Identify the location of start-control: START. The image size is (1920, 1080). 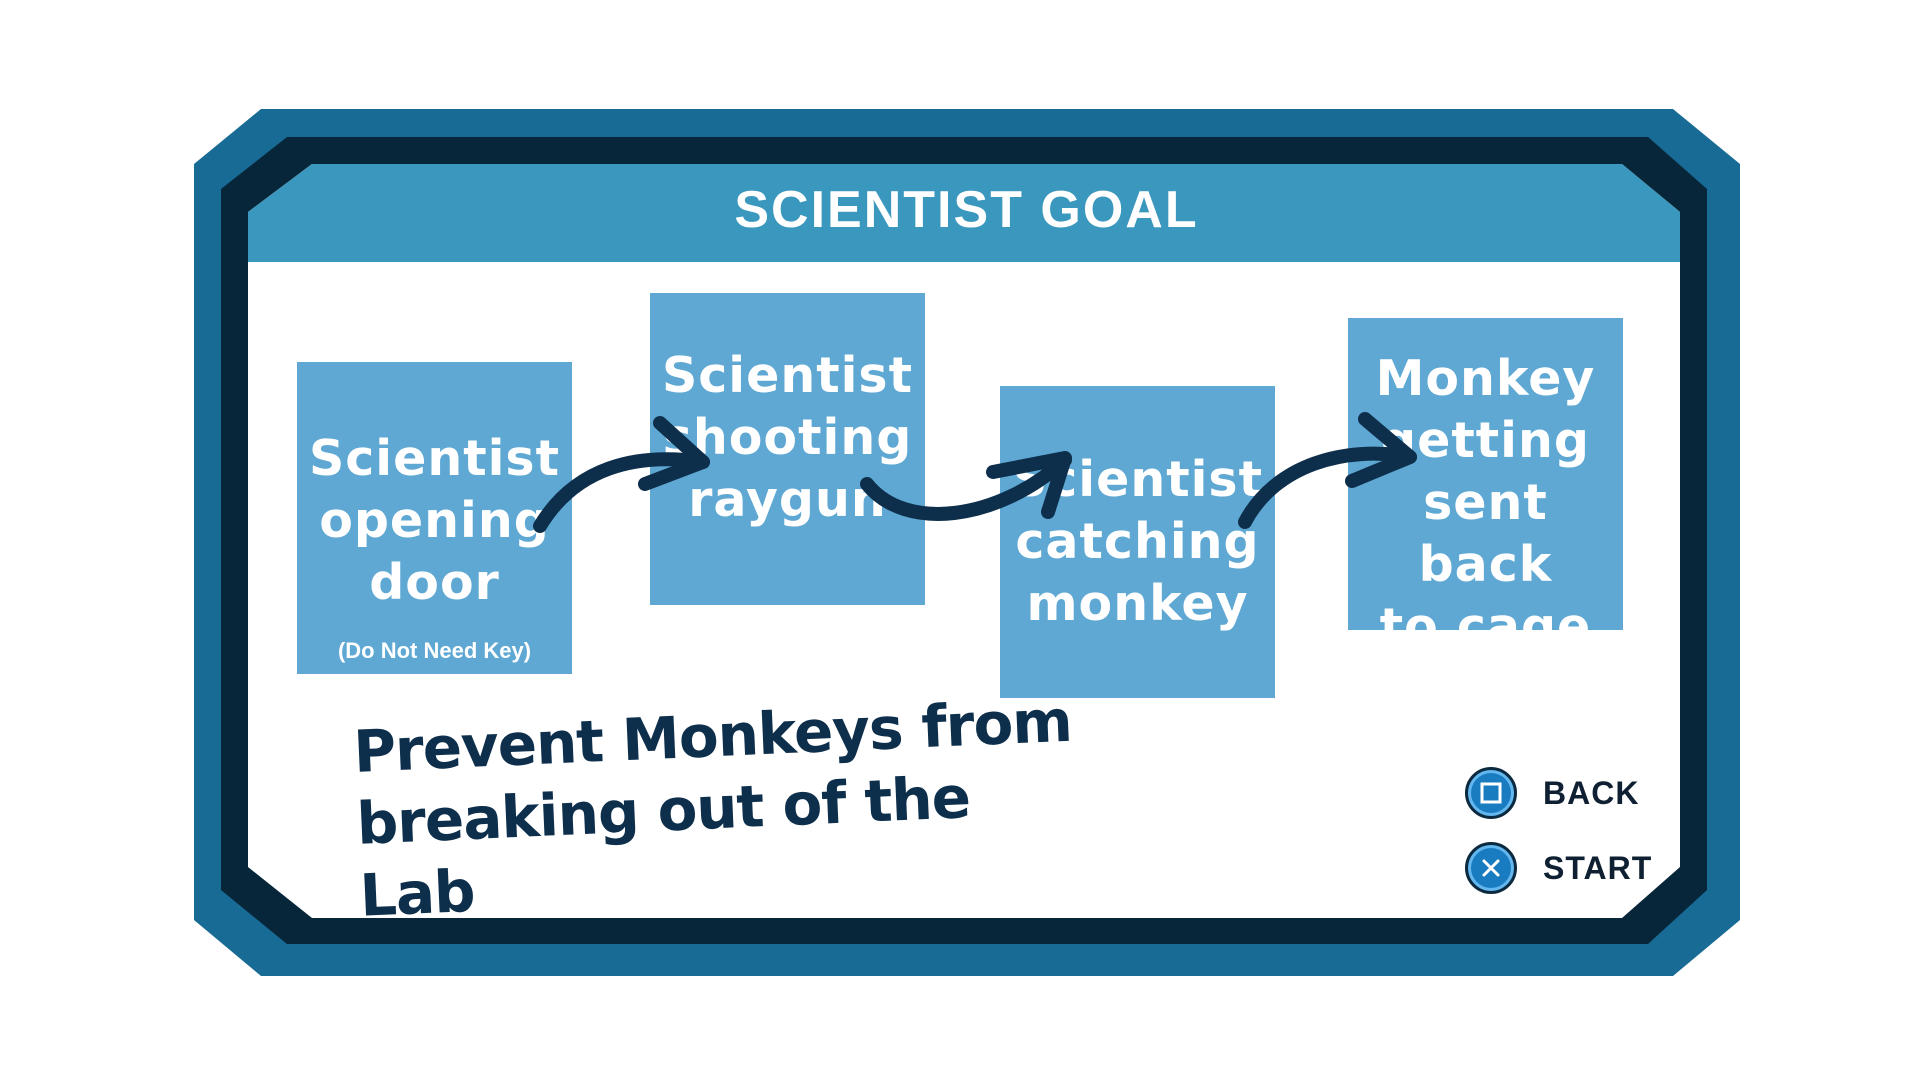
(1558, 868).